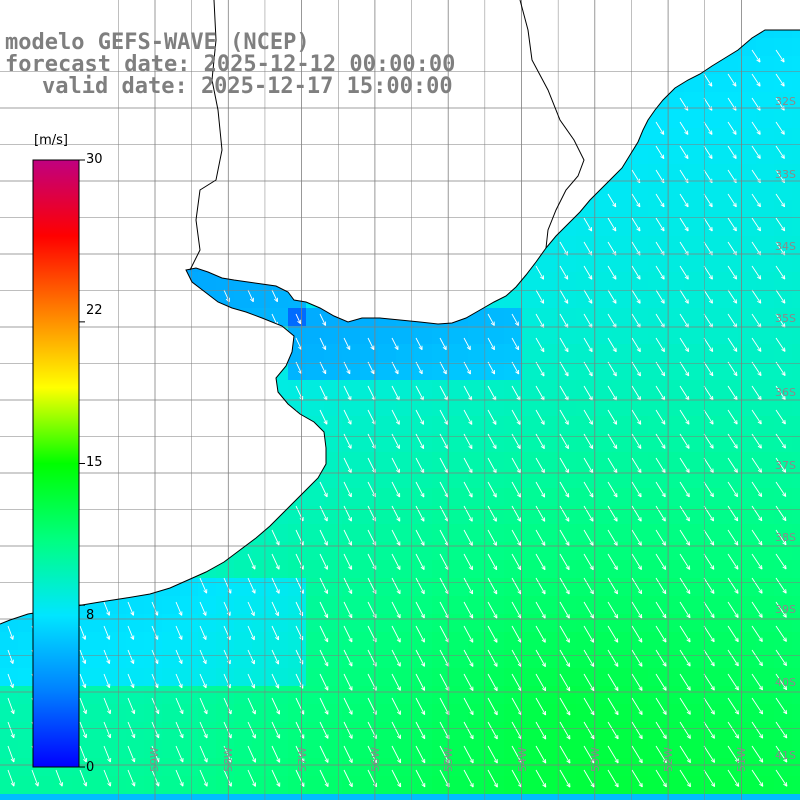 The height and width of the screenshot is (800, 800). I want to click on colorbar-tick-label: 8, so click(90, 615).